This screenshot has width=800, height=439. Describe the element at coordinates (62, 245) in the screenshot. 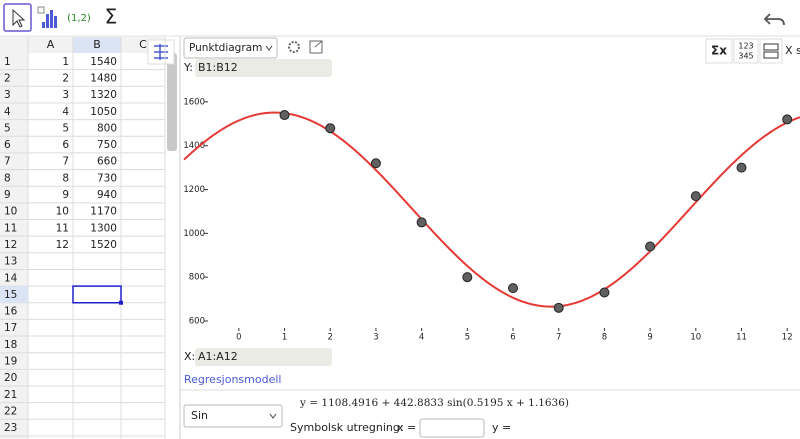

I see `cell: 12` at that location.